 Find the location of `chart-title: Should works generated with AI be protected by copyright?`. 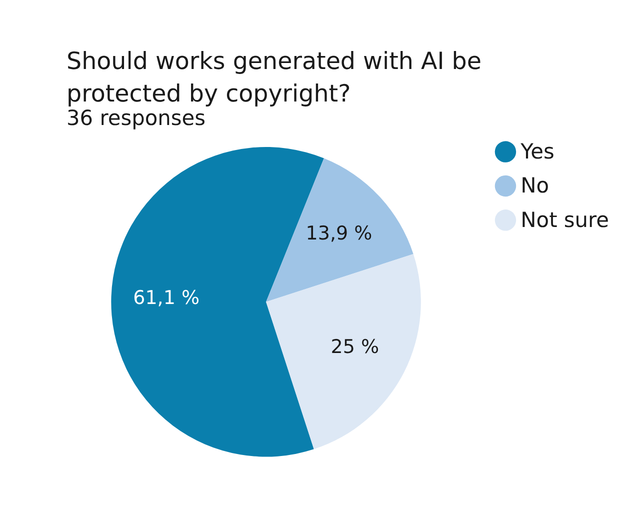

chart-title: Should works generated with AI be protected by copyright? is located at coordinates (274, 77).